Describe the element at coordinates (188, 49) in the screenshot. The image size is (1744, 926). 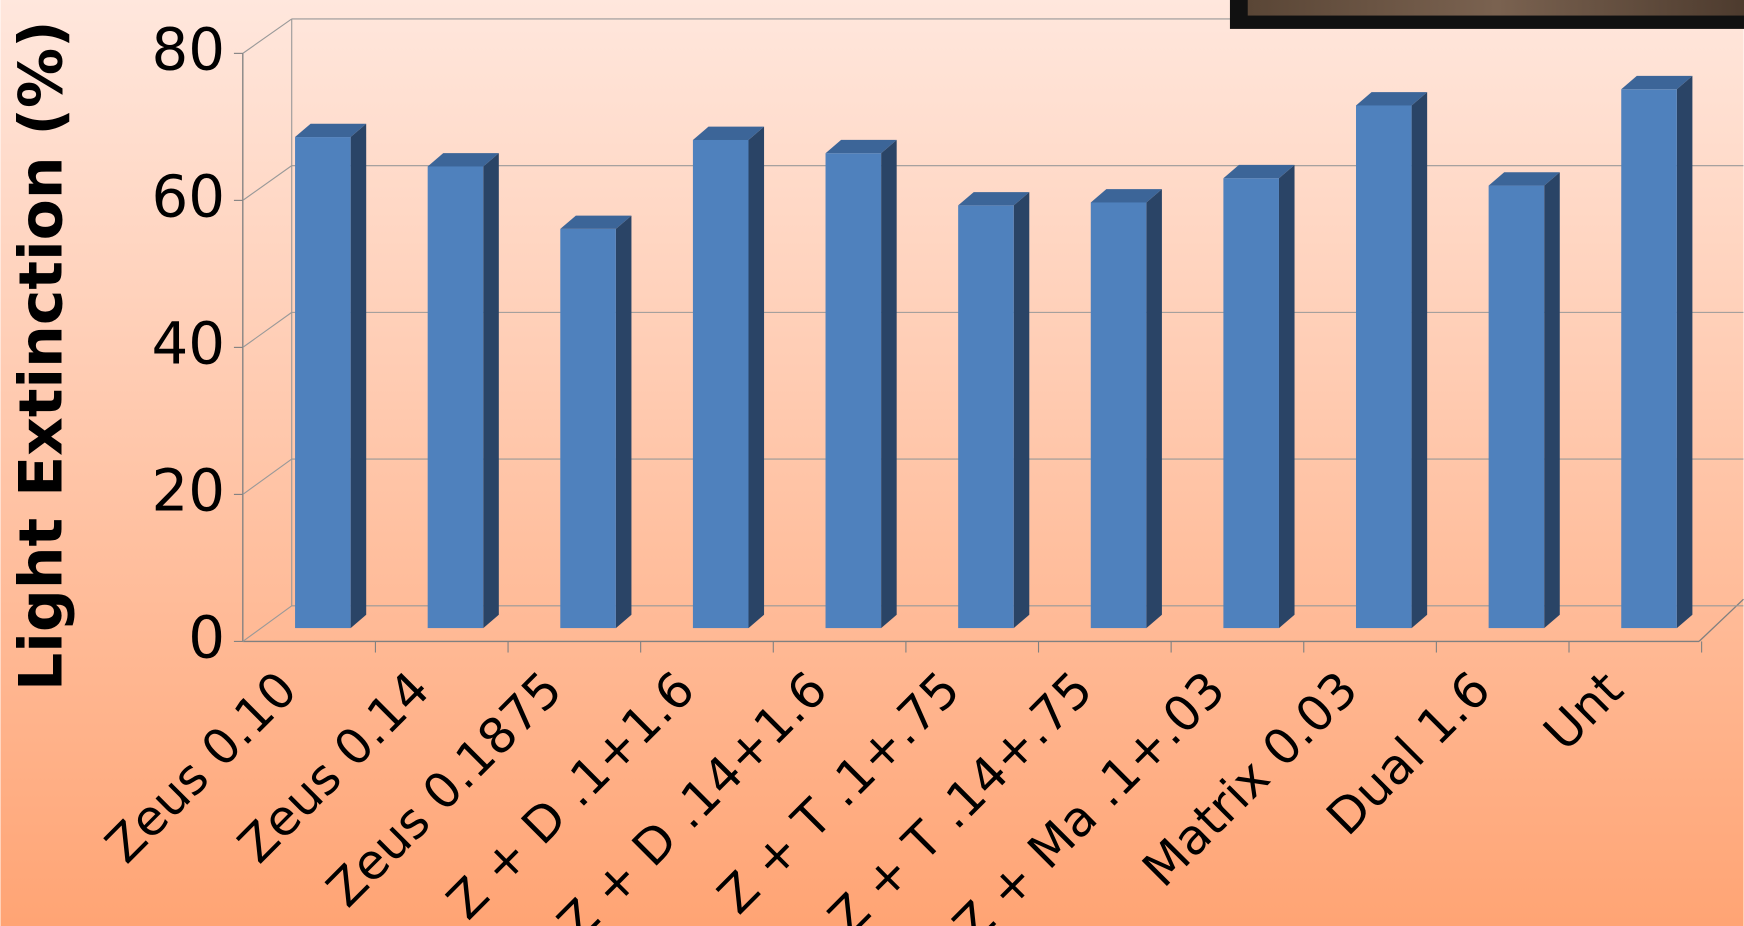
I see `y-tick-label: 80` at that location.